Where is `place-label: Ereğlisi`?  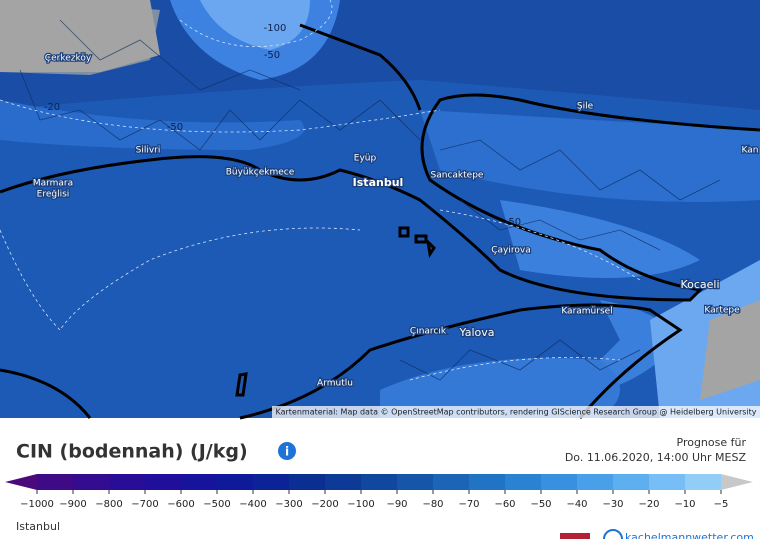 place-label: Ereğlisi is located at coordinates (53, 195).